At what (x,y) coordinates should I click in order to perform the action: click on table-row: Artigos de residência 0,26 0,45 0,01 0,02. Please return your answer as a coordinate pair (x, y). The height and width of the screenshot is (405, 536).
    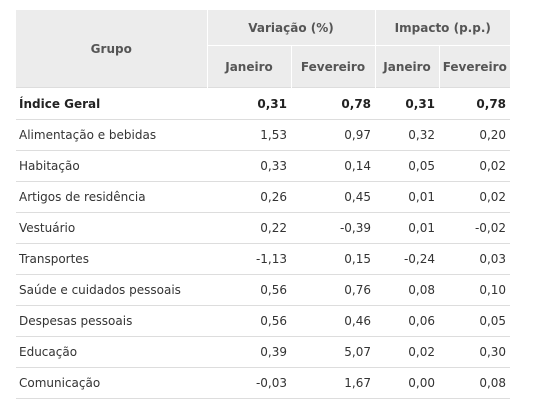
    Looking at the image, I should click on (263, 197).